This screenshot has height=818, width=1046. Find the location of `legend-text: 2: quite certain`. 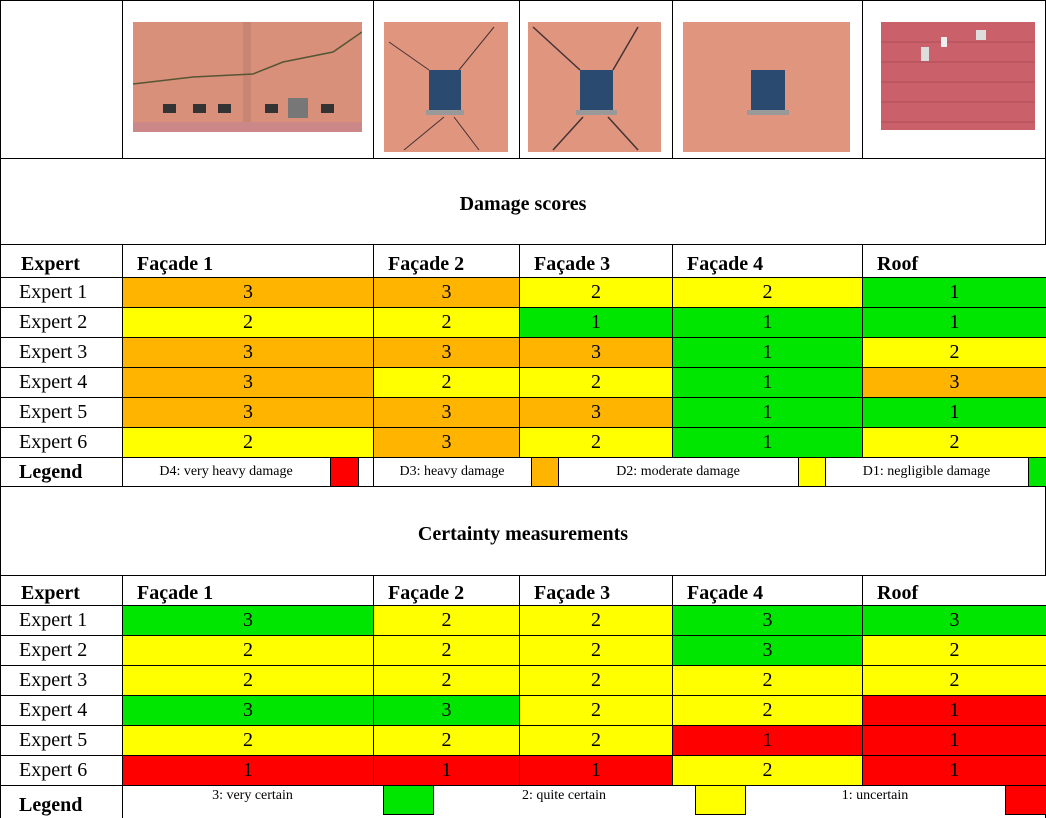

legend-text: 2: quite certain is located at coordinates (564, 795).